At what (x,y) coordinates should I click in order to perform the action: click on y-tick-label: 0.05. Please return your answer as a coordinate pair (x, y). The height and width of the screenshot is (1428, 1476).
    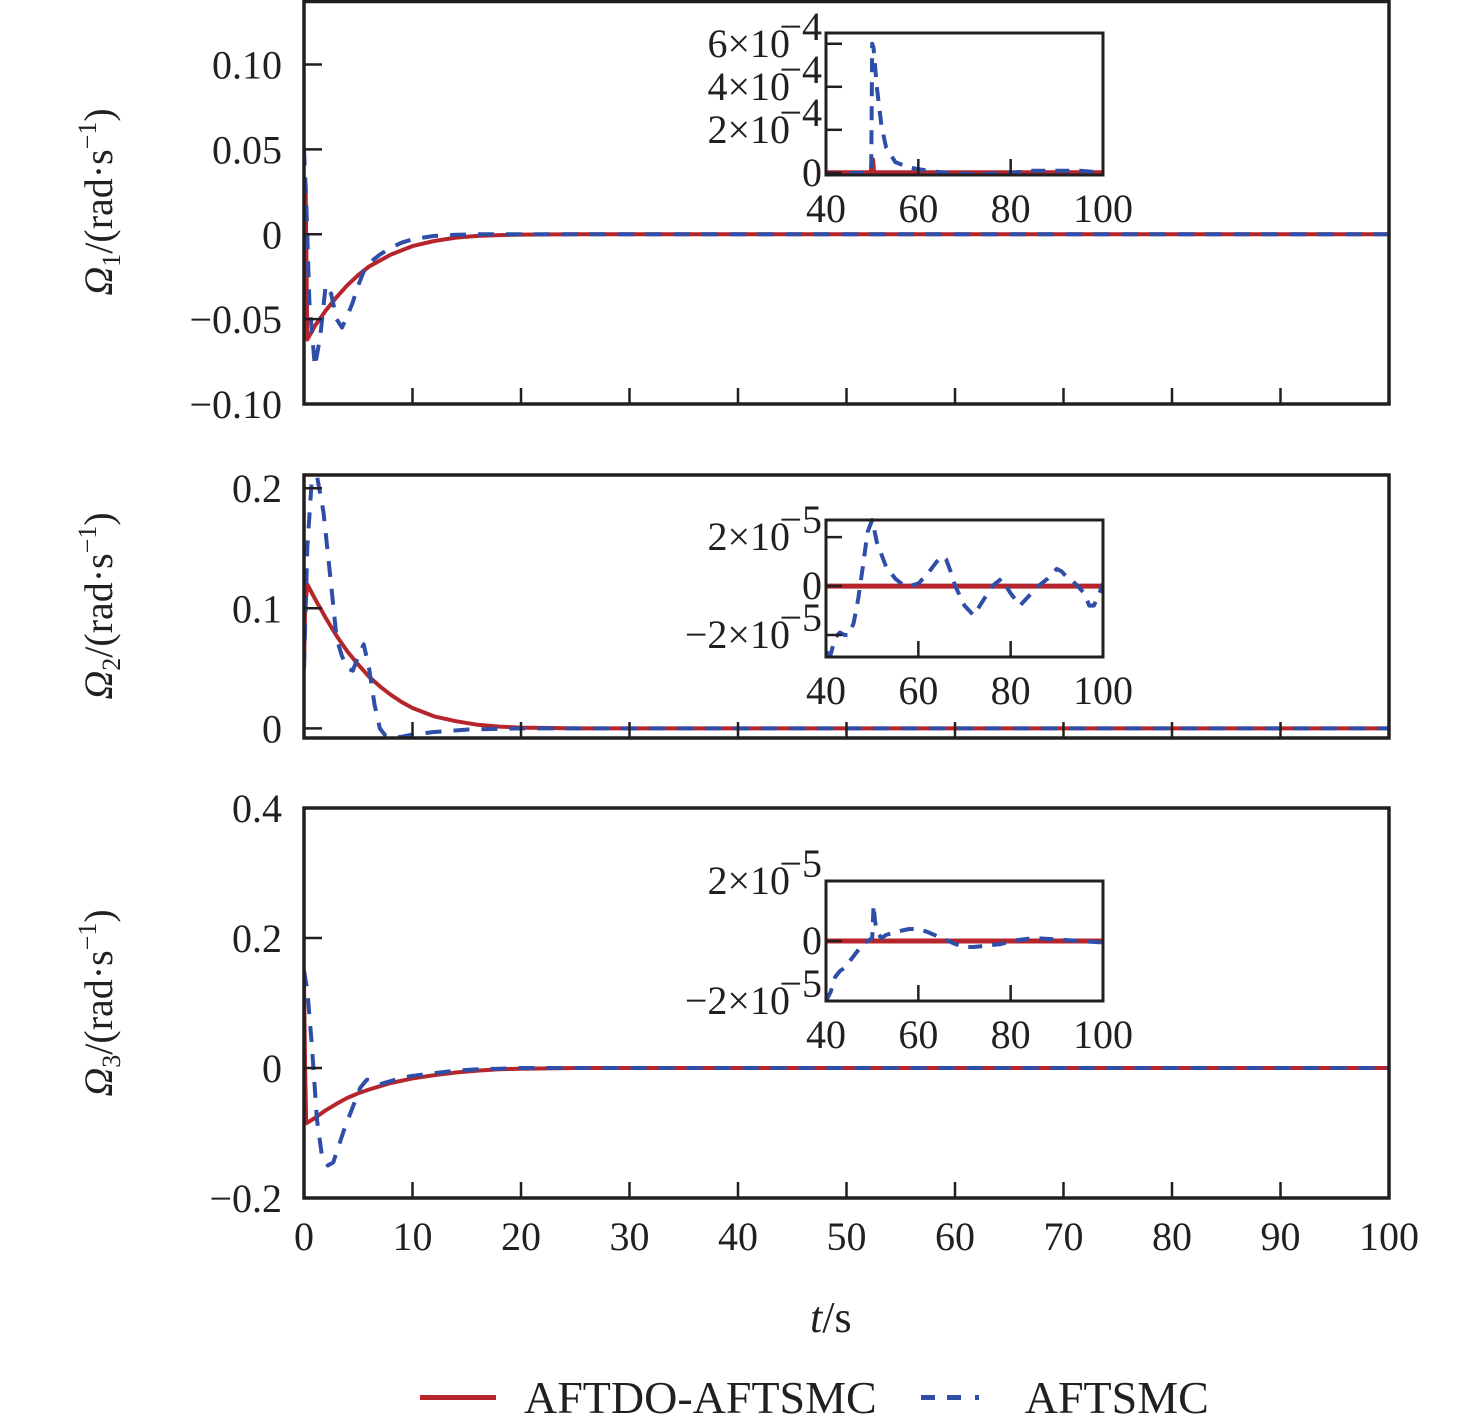
    Looking at the image, I should click on (247, 149).